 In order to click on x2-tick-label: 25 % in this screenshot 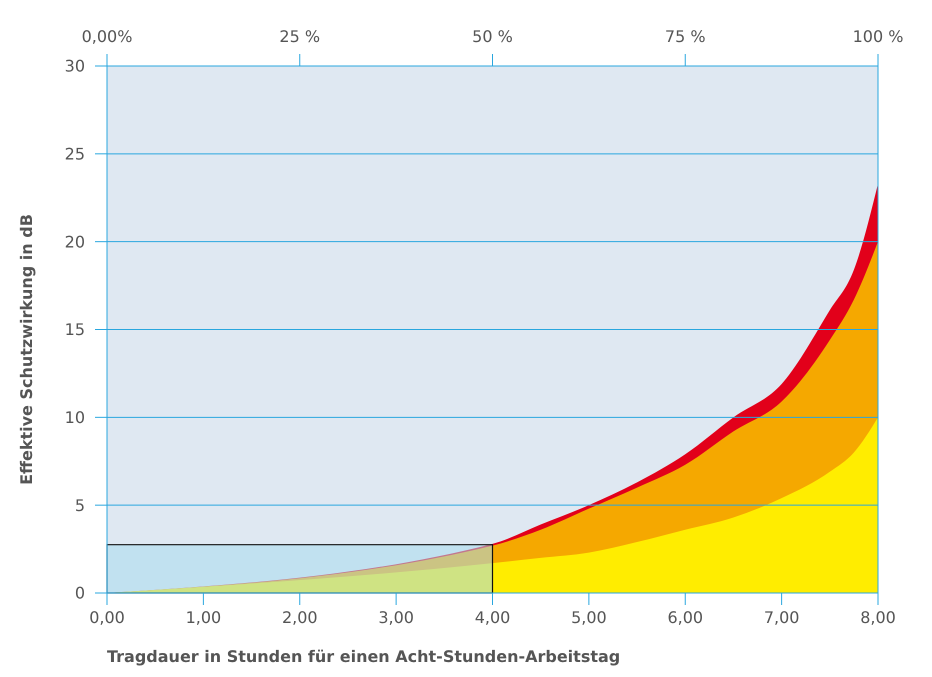, I will do `click(299, 36)`.